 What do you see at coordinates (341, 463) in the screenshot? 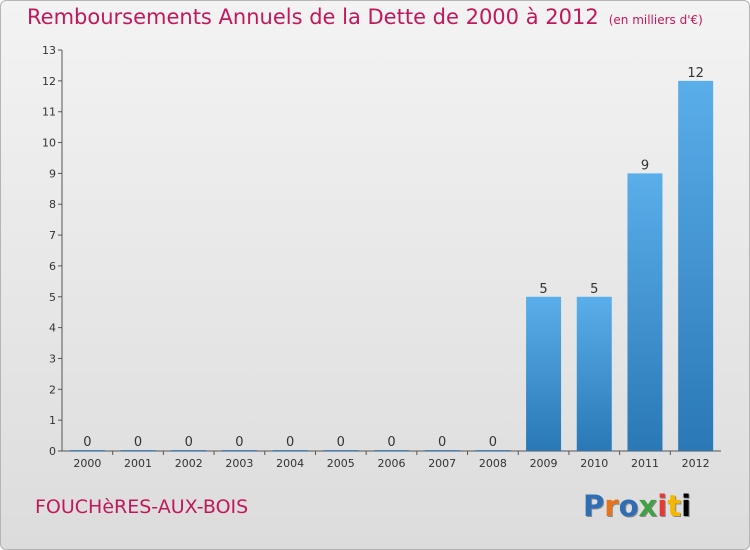
I see `x-tick-label: 2005` at bounding box center [341, 463].